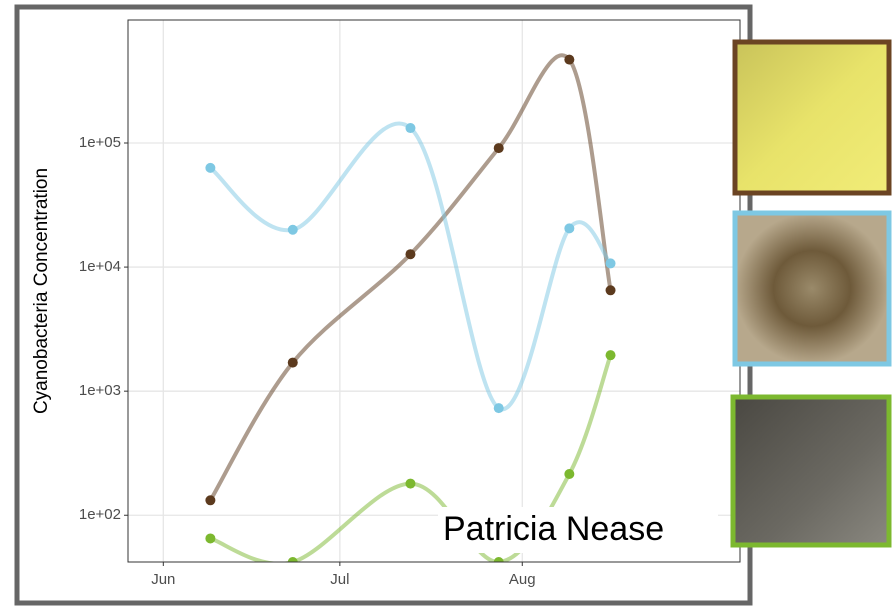  What do you see at coordinates (100, 142) in the screenshot?
I see `y-tick-label: 1e+05` at bounding box center [100, 142].